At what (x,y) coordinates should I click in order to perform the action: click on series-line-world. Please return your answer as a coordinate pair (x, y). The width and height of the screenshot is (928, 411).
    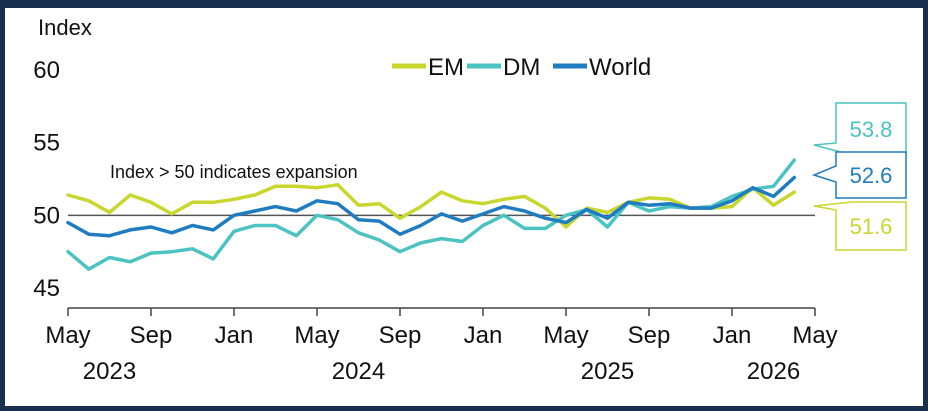
    Looking at the image, I should click on (431, 206).